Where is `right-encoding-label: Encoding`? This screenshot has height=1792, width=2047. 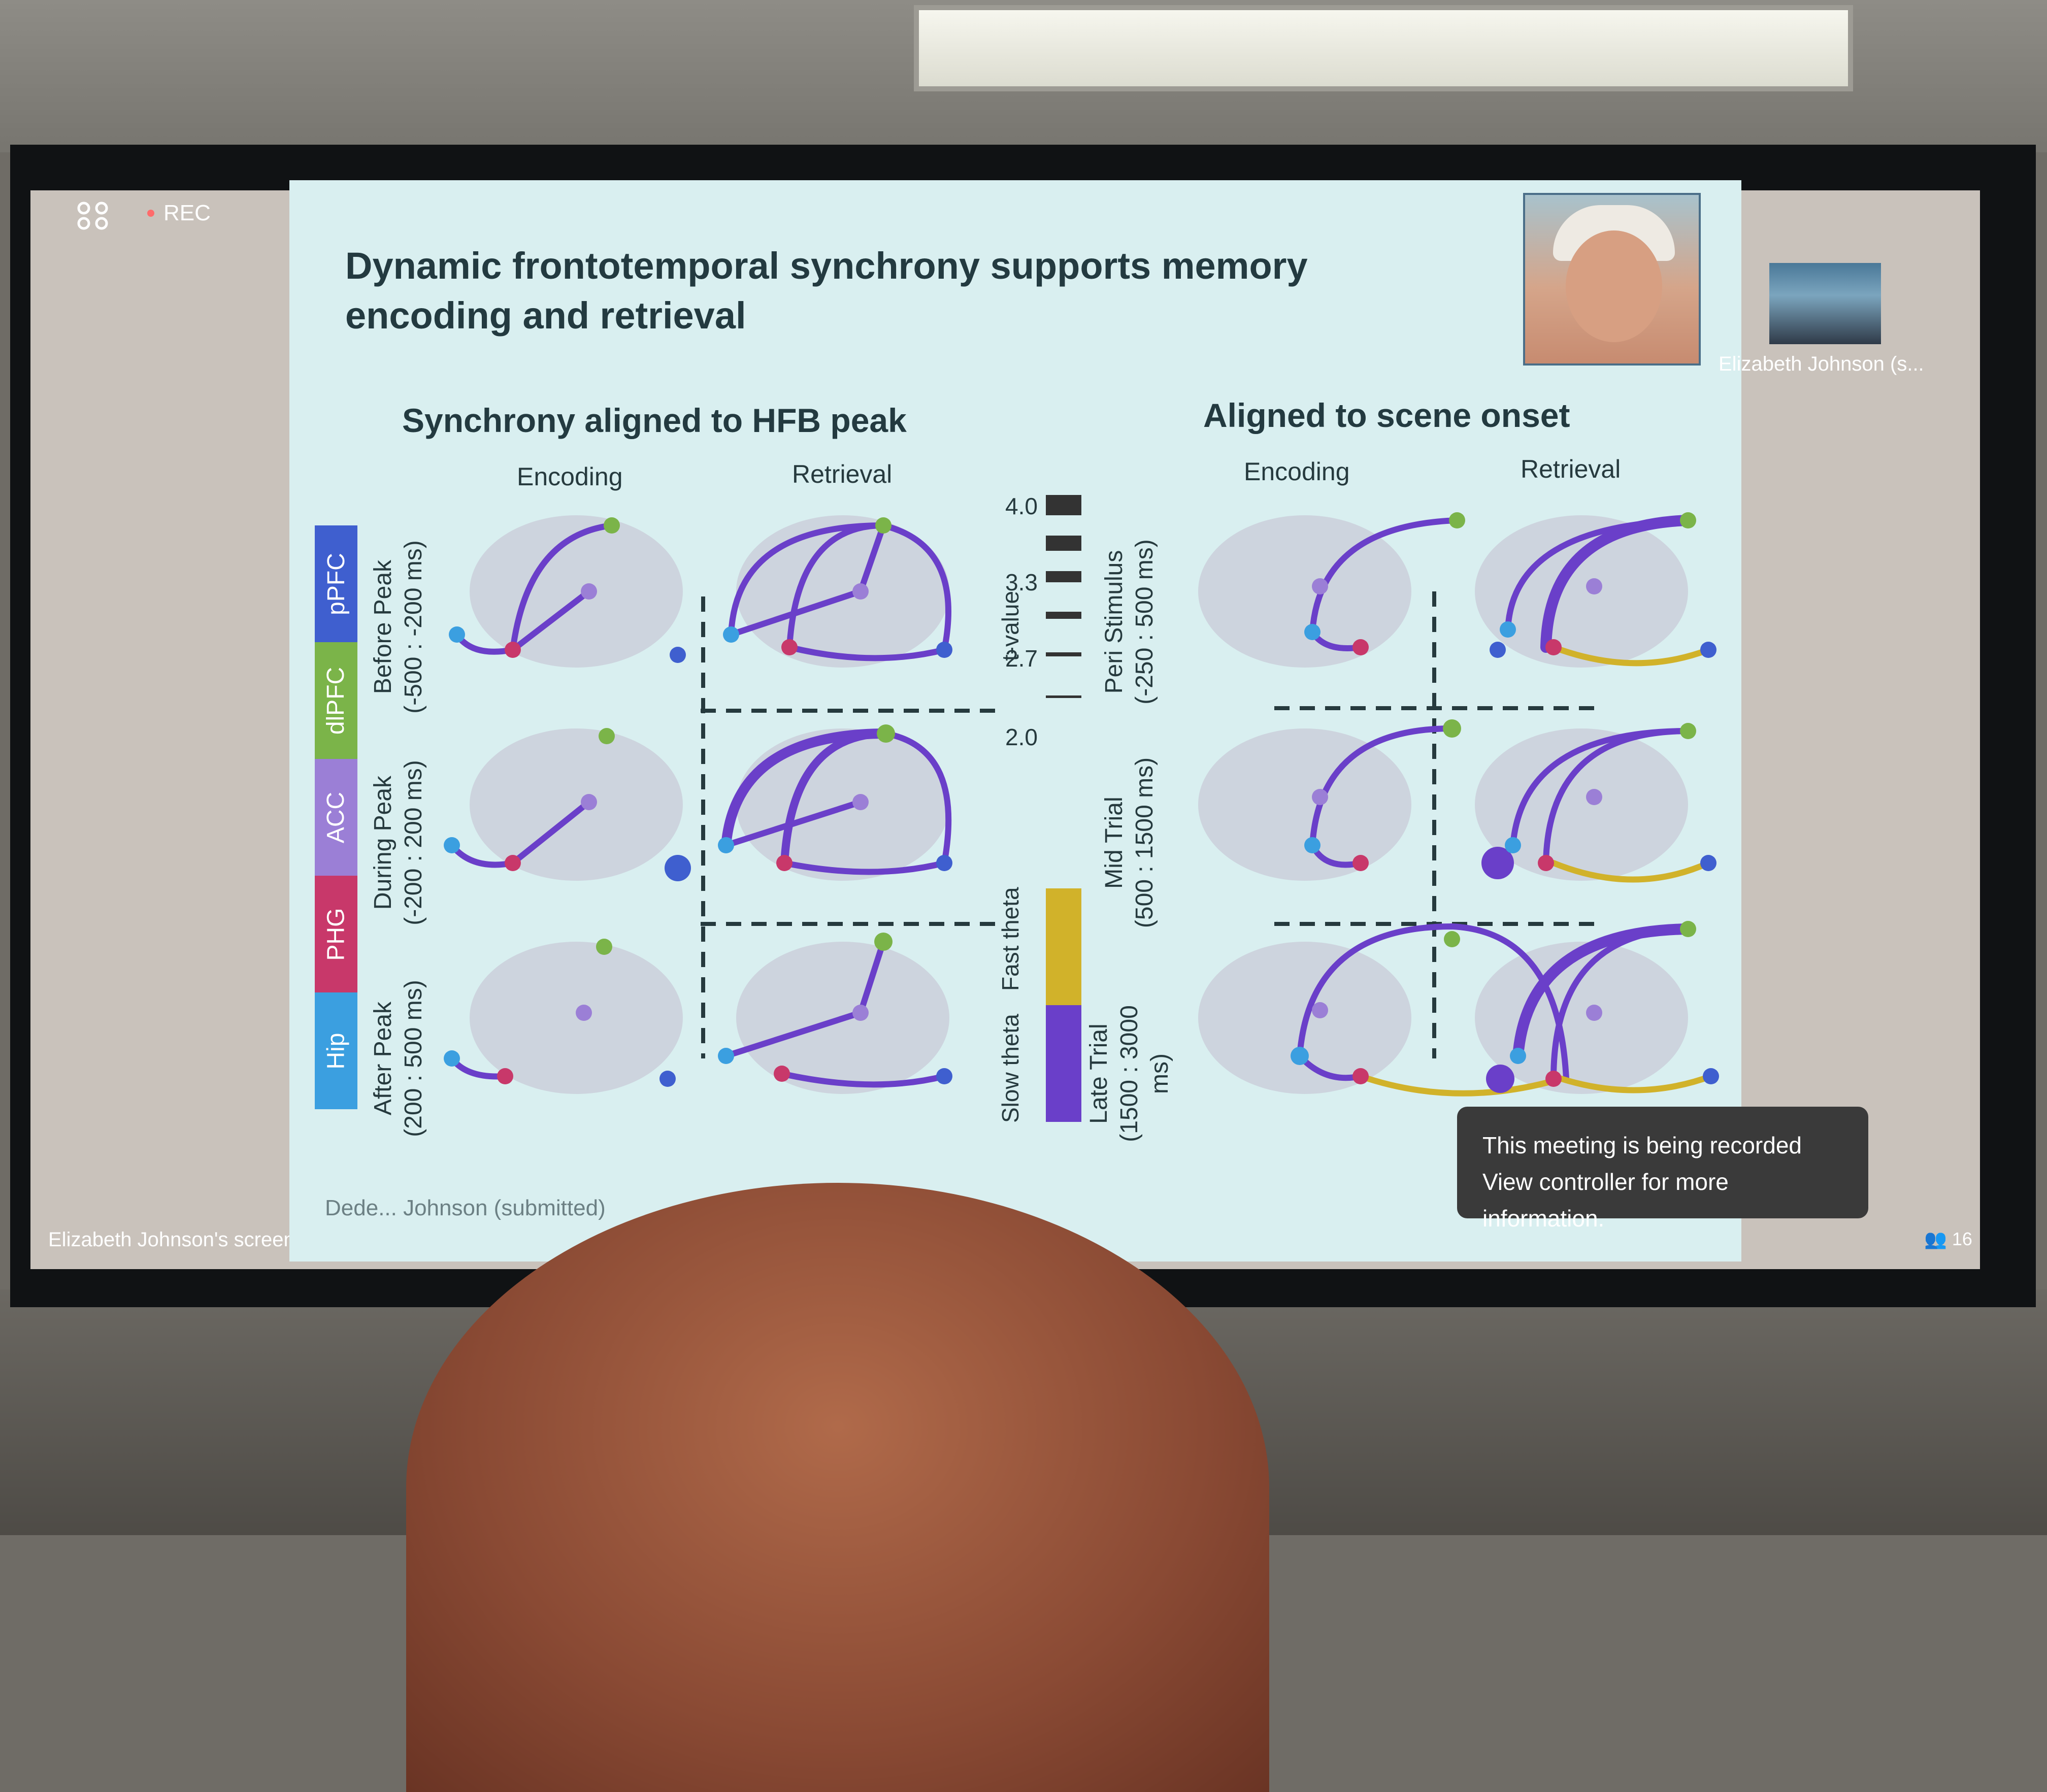 right-encoding-label: Encoding is located at coordinates (1297, 472).